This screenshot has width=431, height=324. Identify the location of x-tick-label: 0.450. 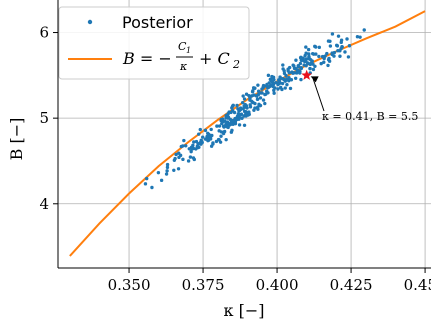
(417, 285).